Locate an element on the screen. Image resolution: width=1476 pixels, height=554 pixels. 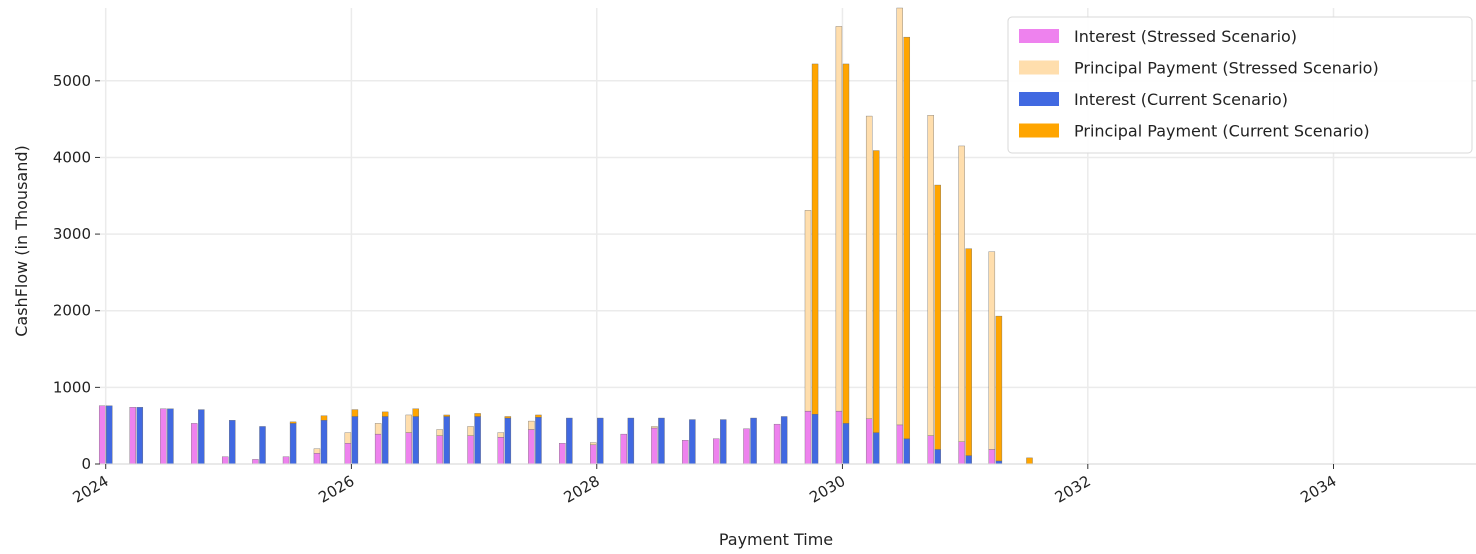
x-axis-title: Payment Time is located at coordinates (776, 539).